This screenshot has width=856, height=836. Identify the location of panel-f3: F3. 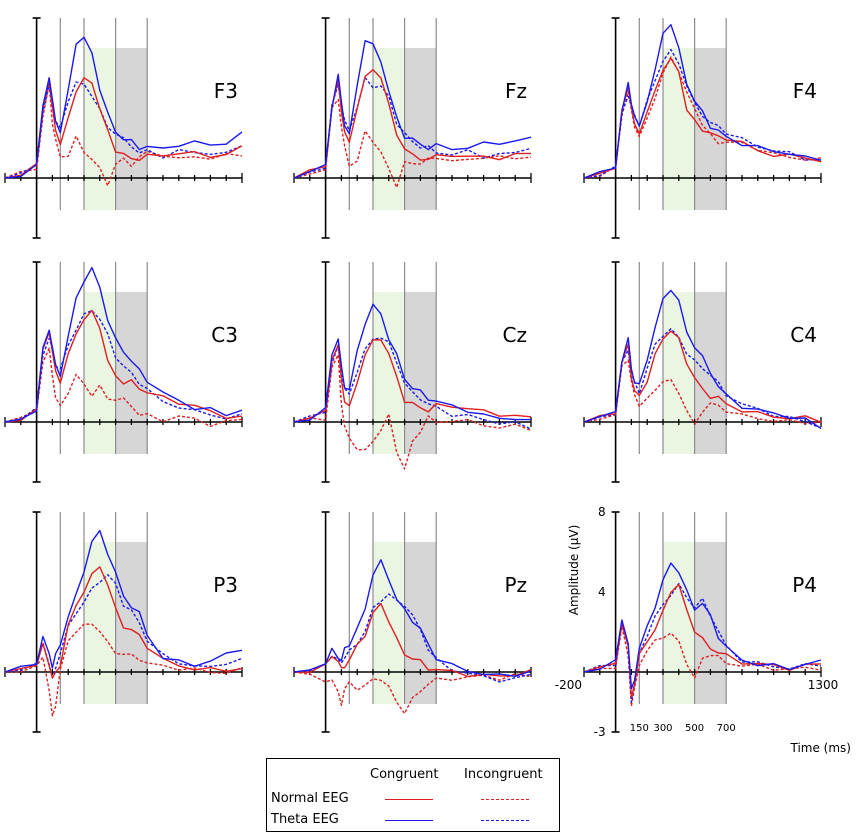
(123, 128).